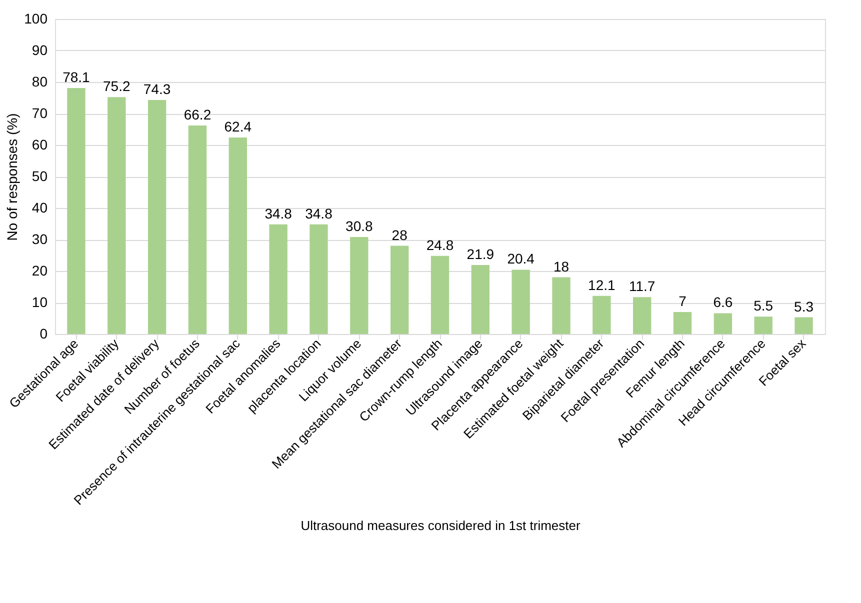  I want to click on data-label: 66.2, so click(198, 114).